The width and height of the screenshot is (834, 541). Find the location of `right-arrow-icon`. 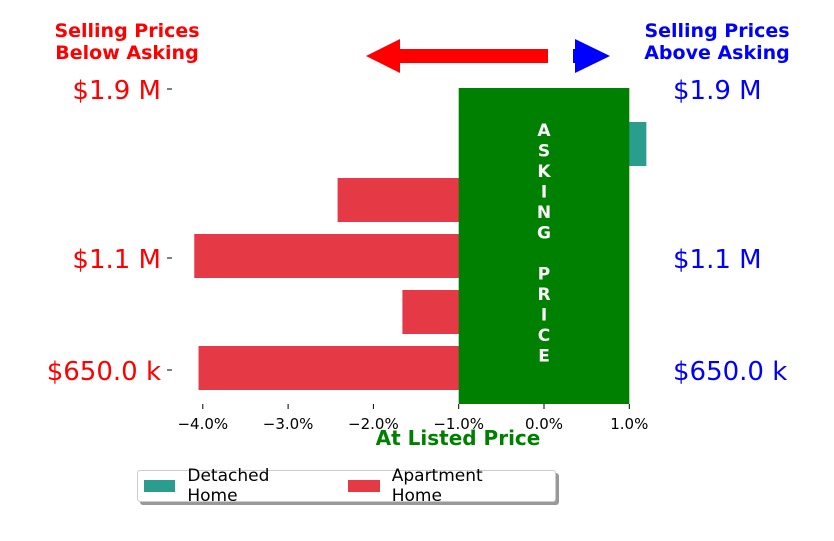

right-arrow-icon is located at coordinates (592, 56).